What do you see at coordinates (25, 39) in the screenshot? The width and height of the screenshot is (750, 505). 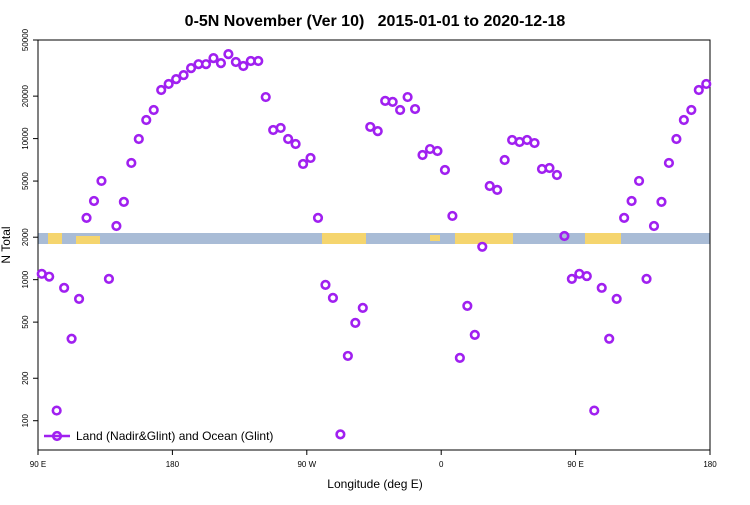 I see `y-tick-label: 50000` at bounding box center [25, 39].